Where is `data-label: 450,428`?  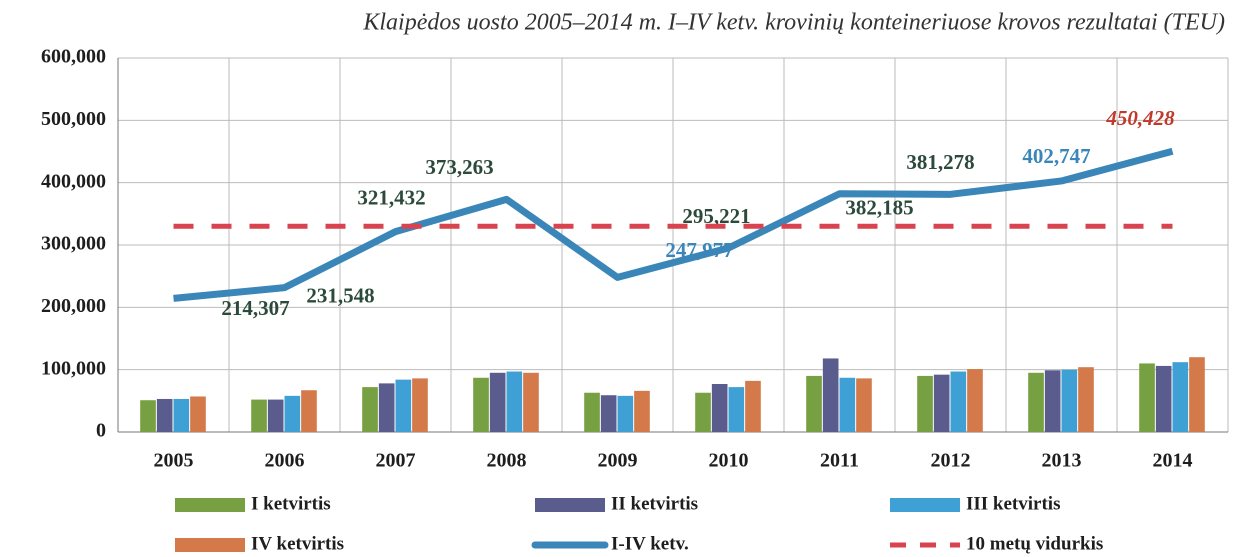 data-label: 450,428 is located at coordinates (1140, 118).